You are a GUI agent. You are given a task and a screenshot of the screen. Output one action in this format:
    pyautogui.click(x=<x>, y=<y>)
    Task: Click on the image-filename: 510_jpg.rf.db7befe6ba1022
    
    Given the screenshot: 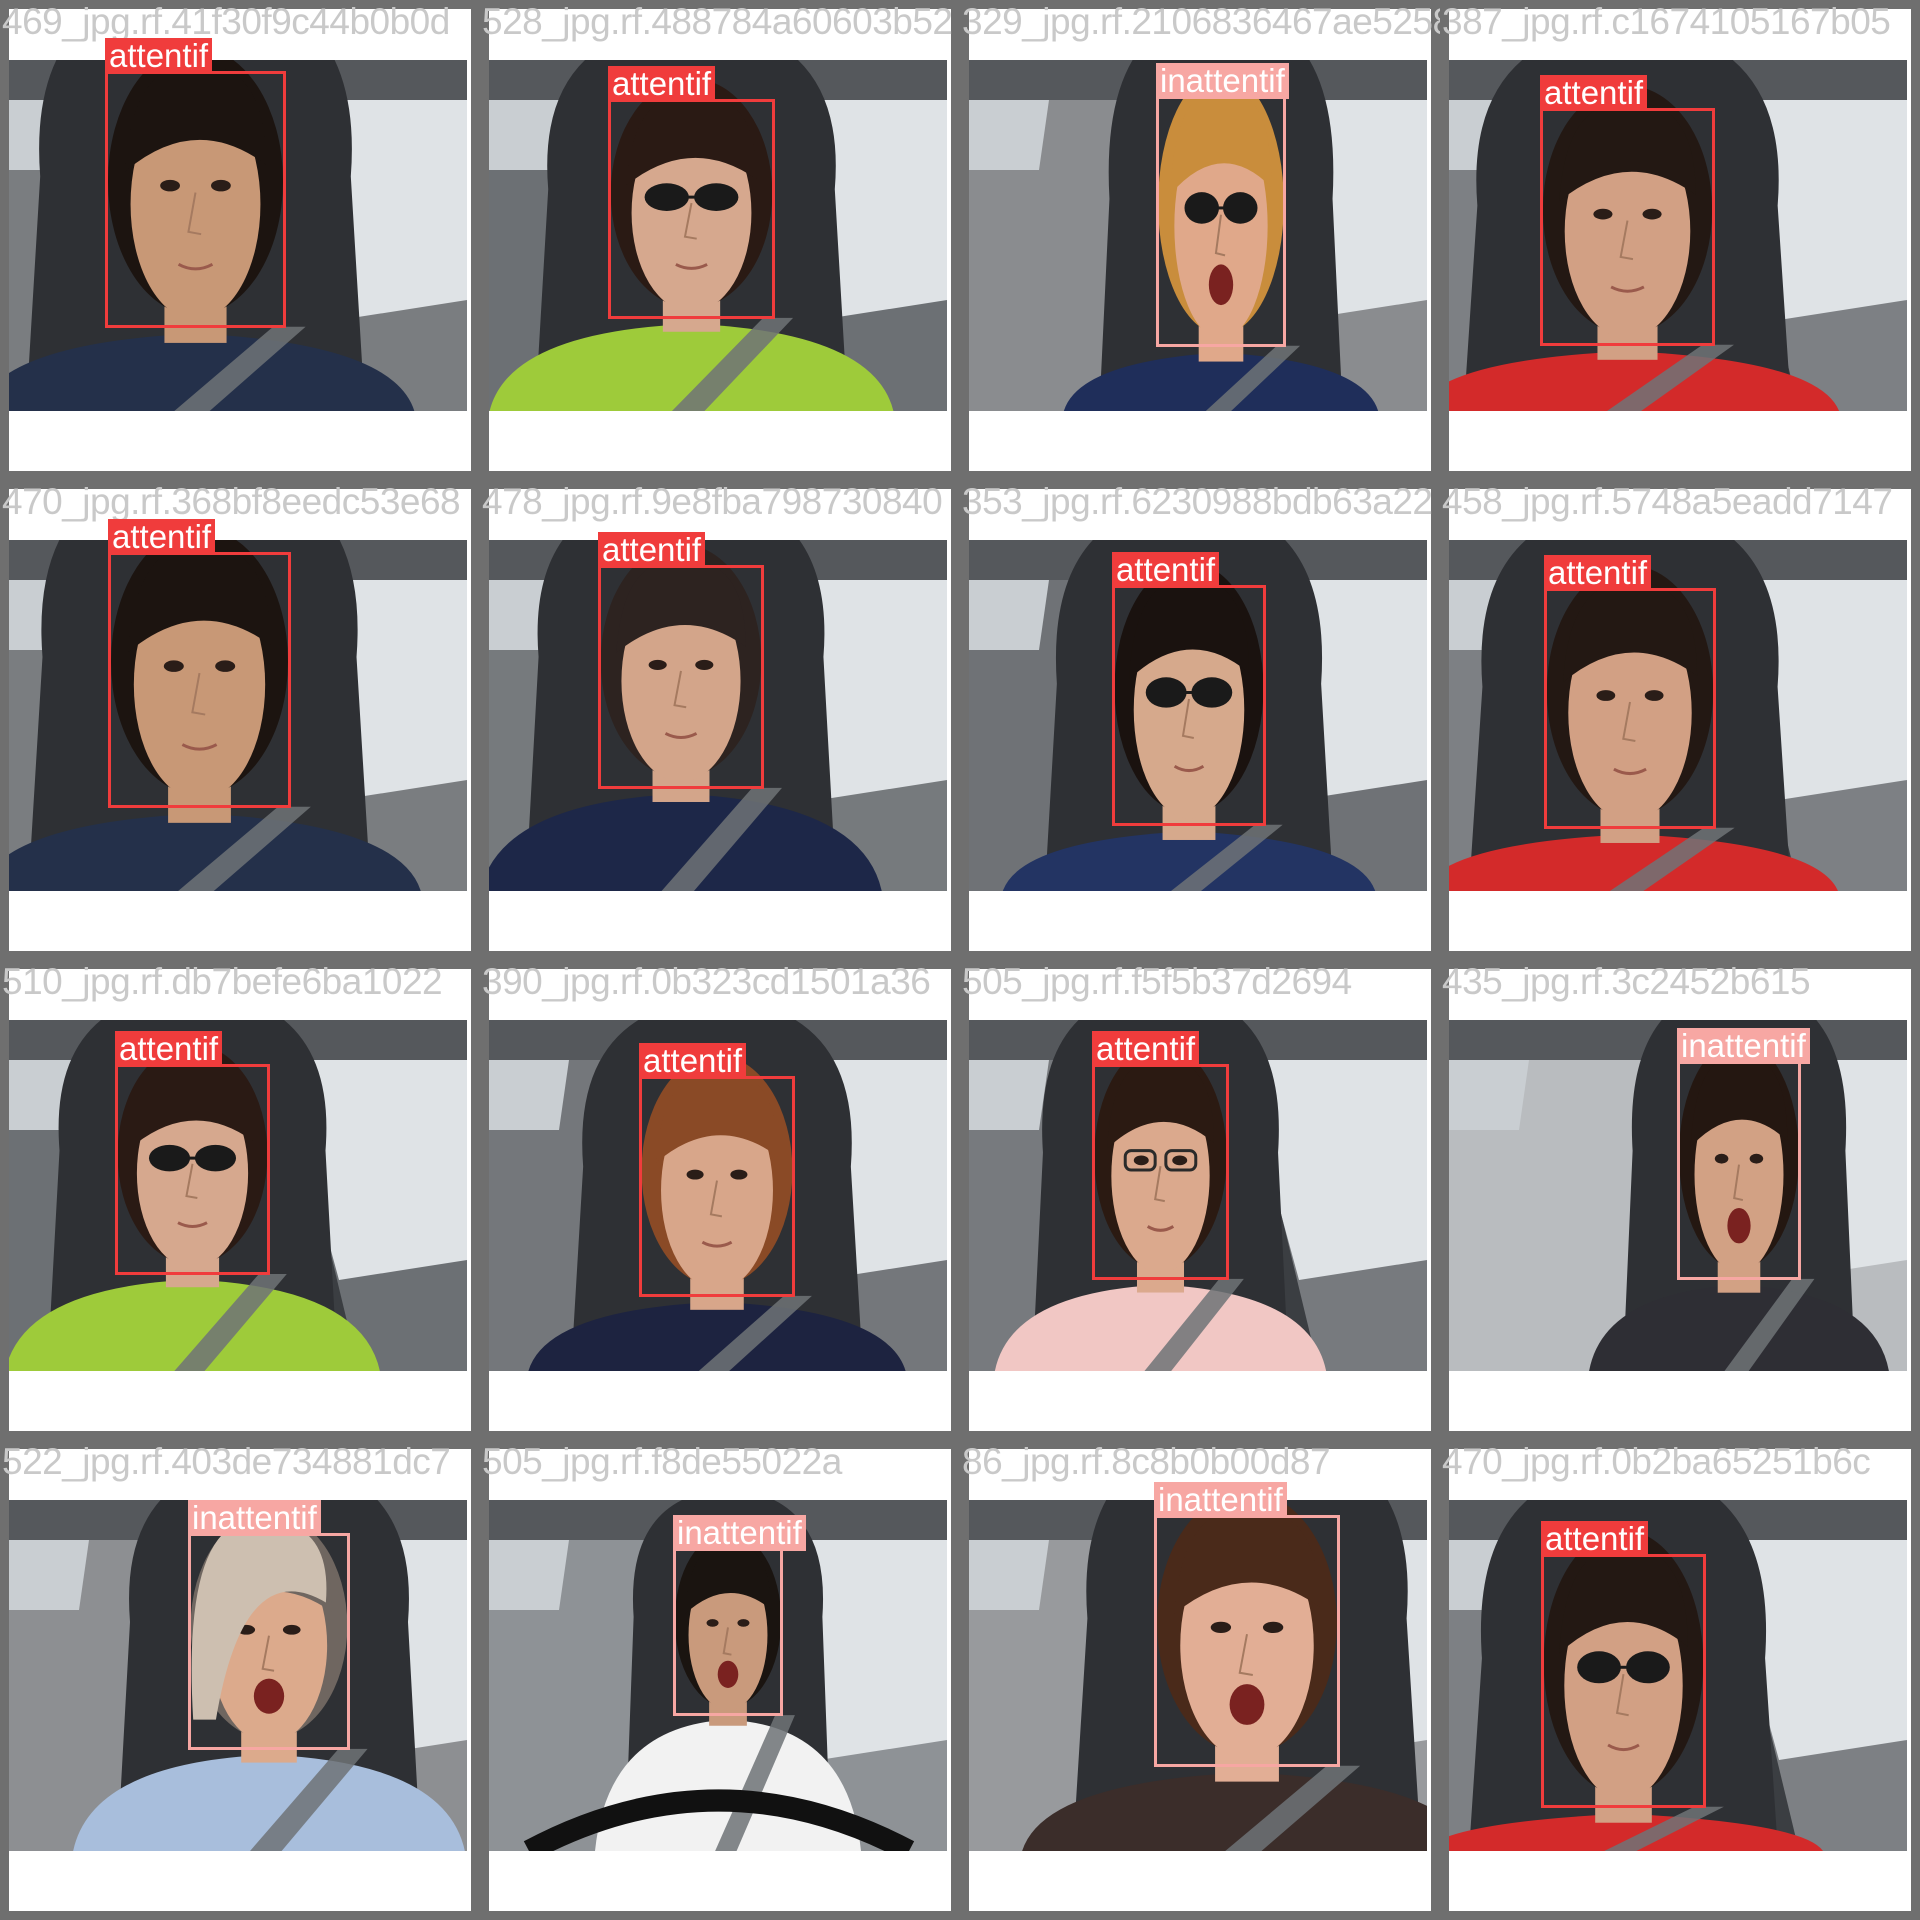 What is the action you would take?
    pyautogui.click(x=222, y=981)
    